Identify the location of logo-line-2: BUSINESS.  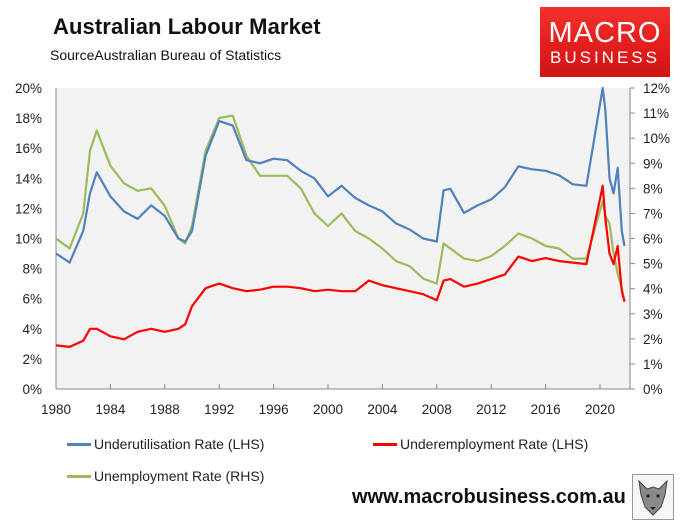
(605, 57).